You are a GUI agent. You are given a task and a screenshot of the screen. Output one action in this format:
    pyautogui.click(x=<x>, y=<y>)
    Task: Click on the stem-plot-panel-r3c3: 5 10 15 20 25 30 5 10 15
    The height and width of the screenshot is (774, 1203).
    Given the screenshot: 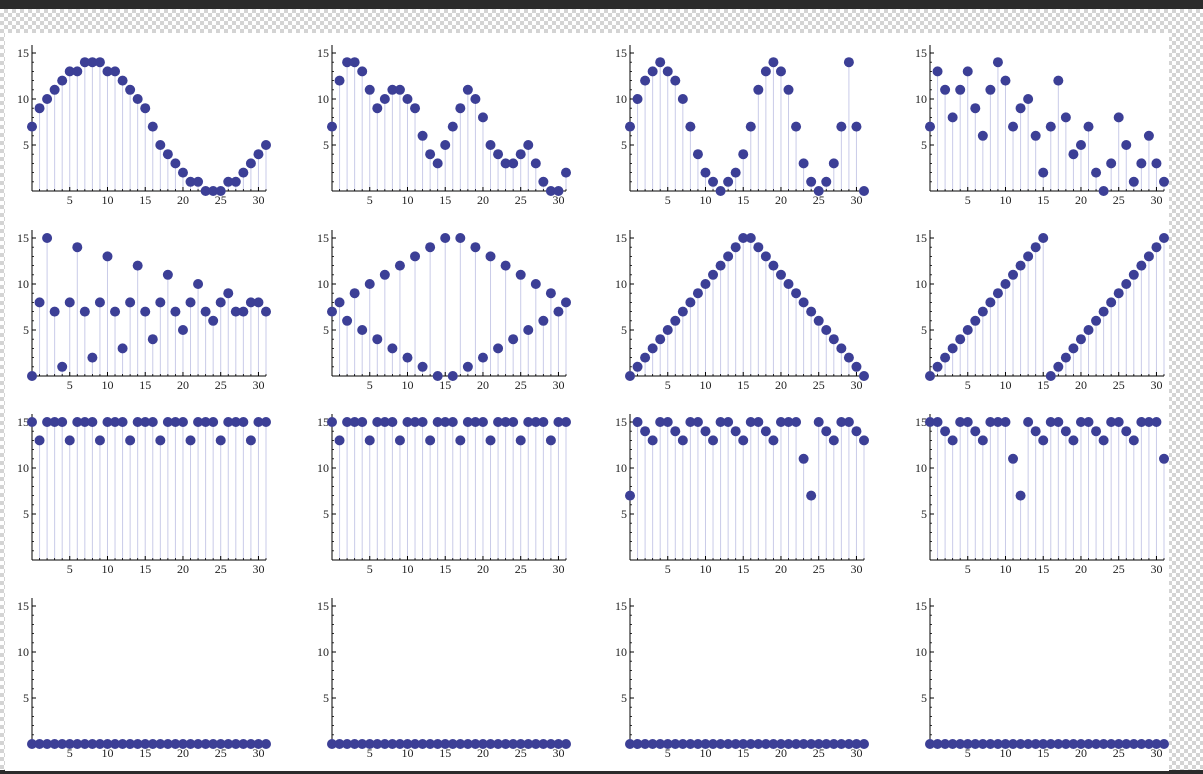 What is the action you would take?
    pyautogui.click(x=1042, y=679)
    